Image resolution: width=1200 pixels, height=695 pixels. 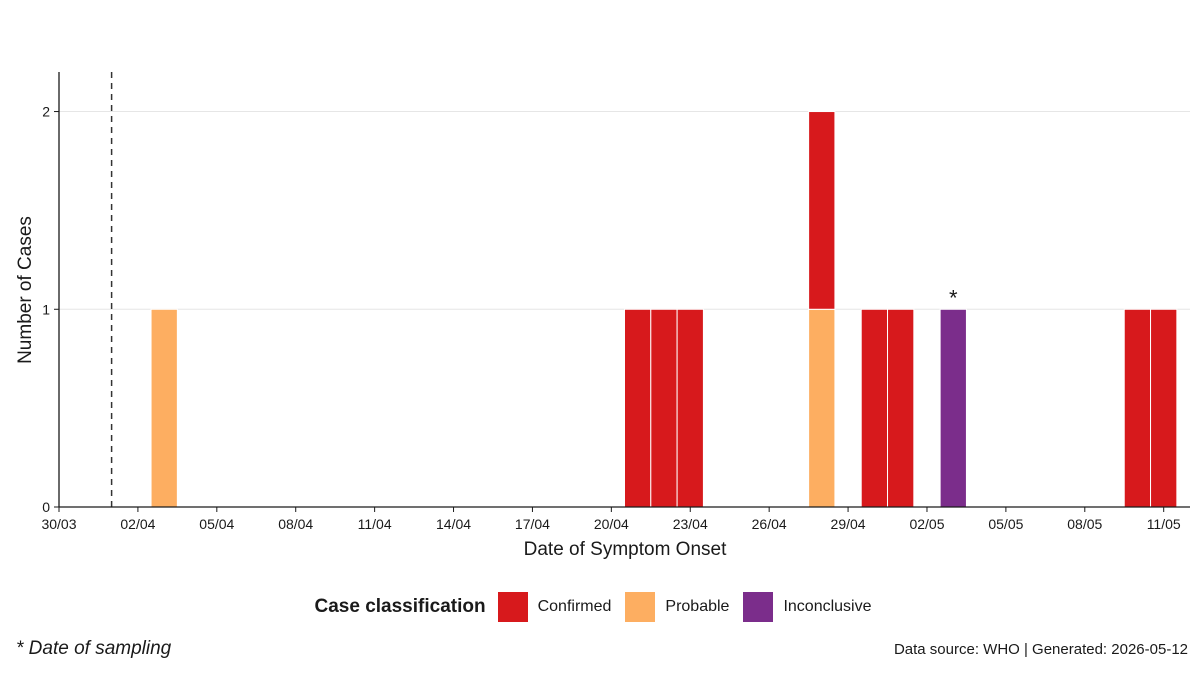 What do you see at coordinates (1005, 524) in the screenshot?
I see `x-tick-label-12: 05/05` at bounding box center [1005, 524].